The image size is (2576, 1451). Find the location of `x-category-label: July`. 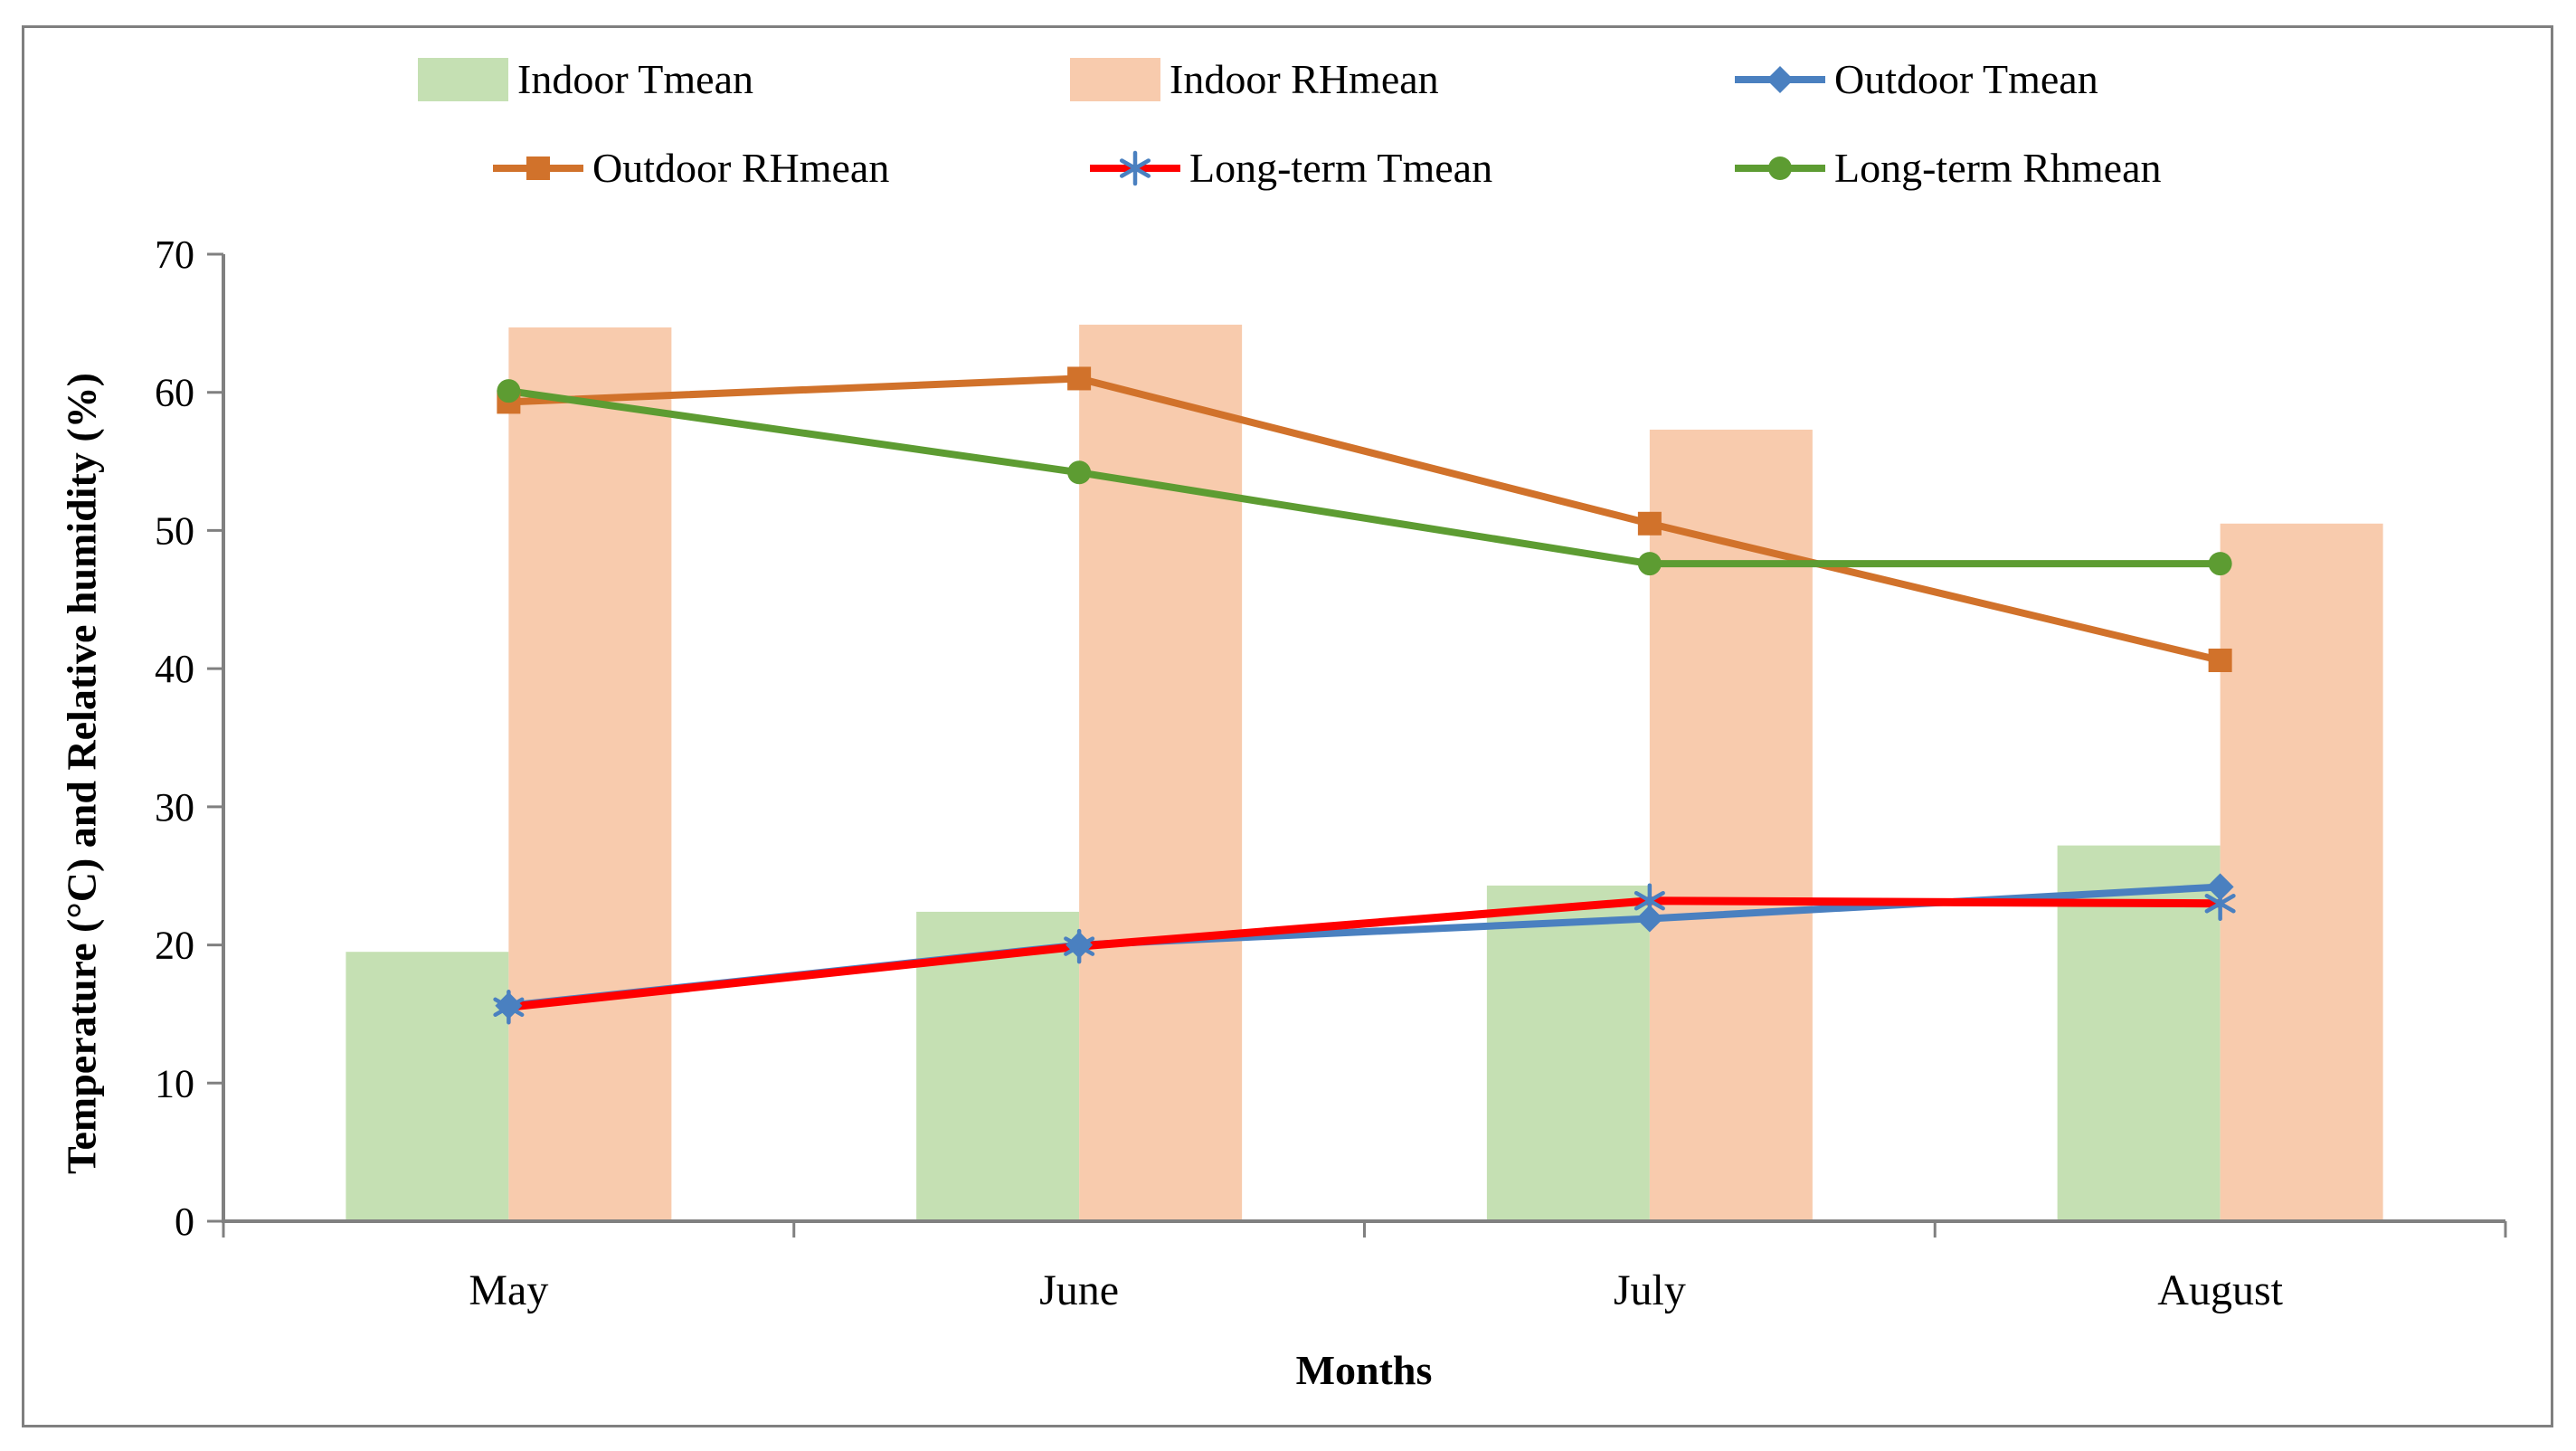

x-category-label: July is located at coordinates (1650, 1290).